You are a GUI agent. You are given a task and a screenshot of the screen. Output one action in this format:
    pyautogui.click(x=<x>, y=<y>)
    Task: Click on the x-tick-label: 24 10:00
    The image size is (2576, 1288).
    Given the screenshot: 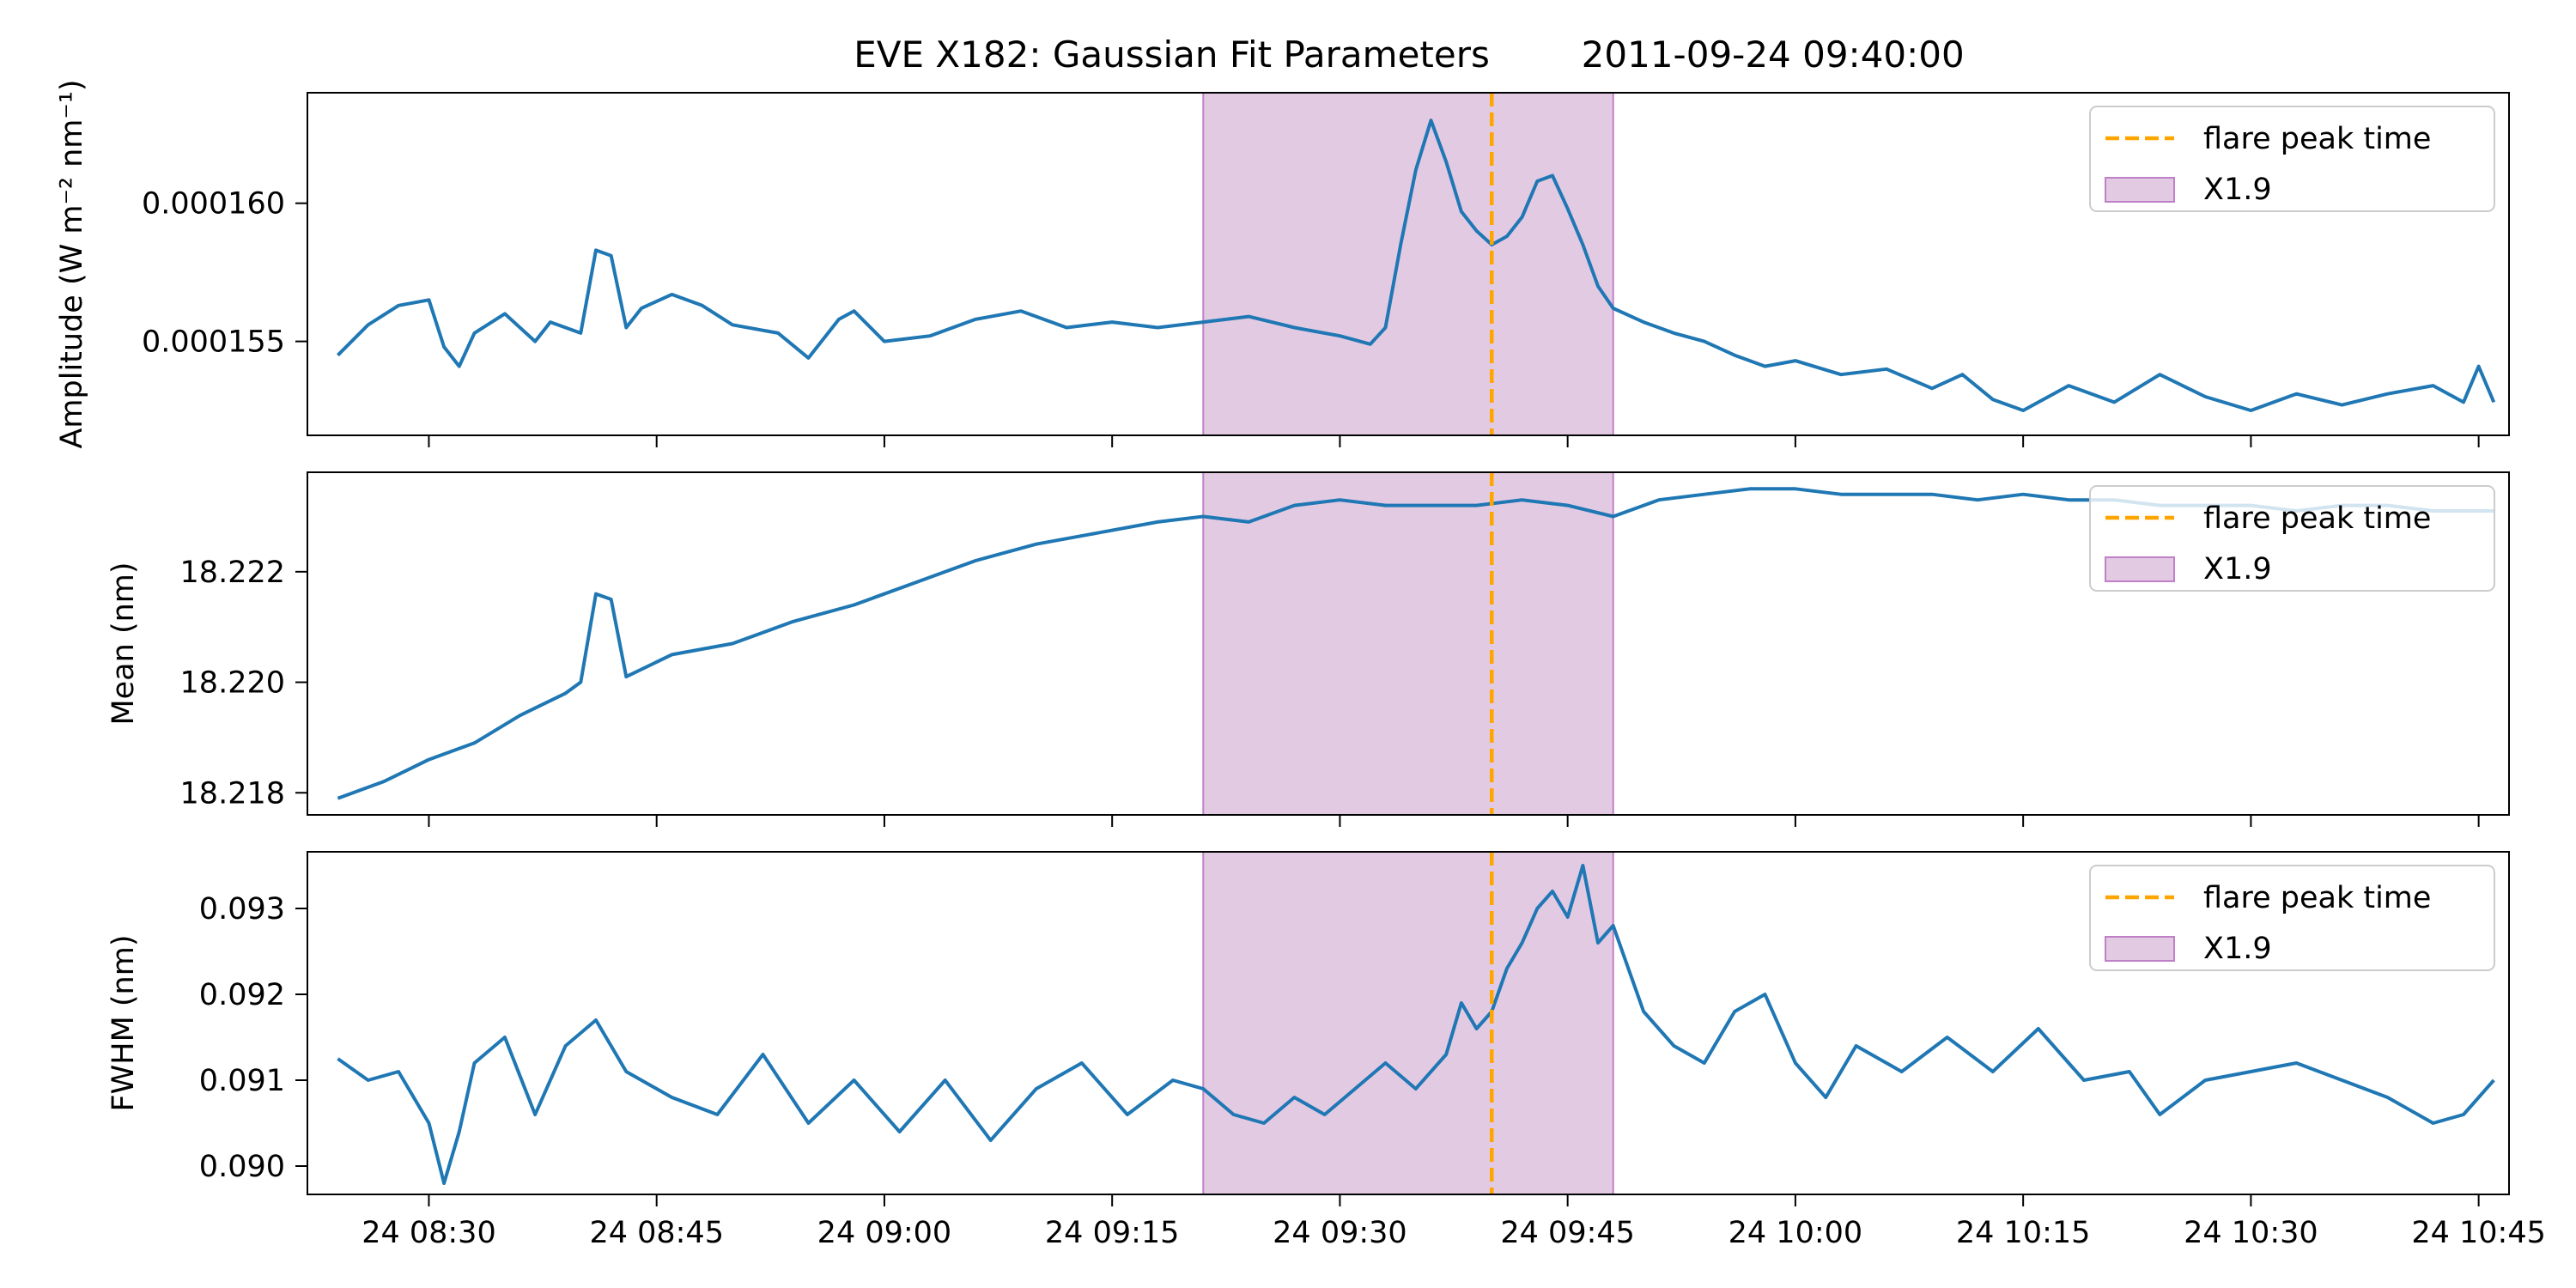 What is the action you would take?
    pyautogui.click(x=1795, y=1233)
    